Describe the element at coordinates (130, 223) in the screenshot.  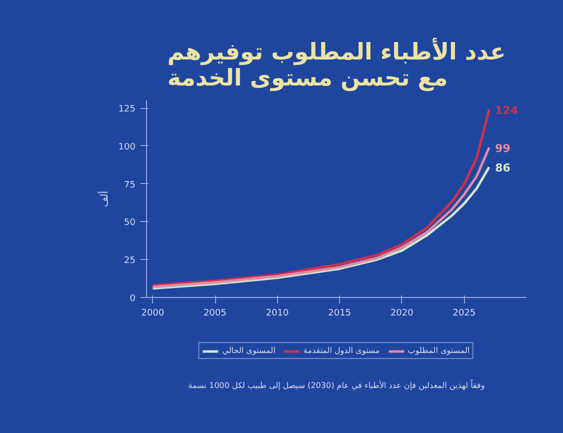
I see `y-tick-label: 50` at that location.